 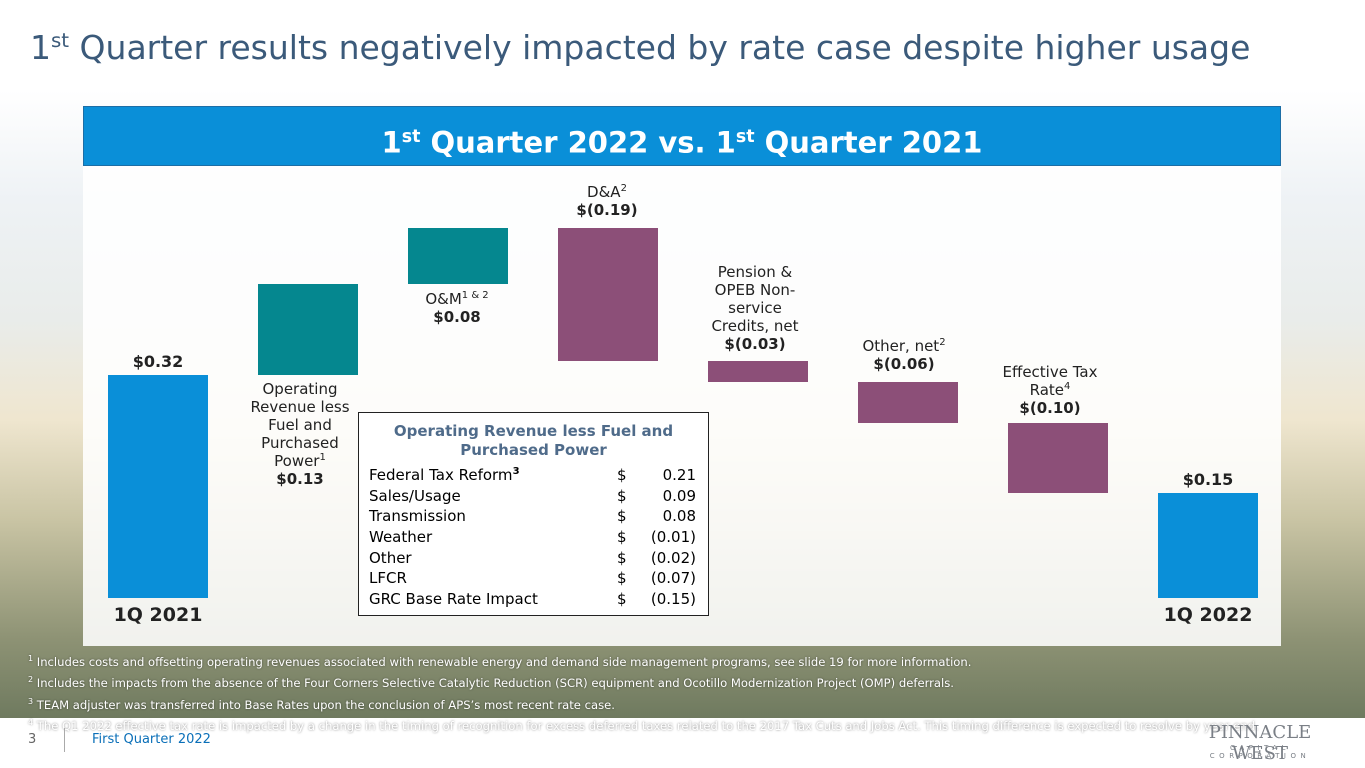 What do you see at coordinates (516, 471) in the screenshot?
I see `row-note: 3` at bounding box center [516, 471].